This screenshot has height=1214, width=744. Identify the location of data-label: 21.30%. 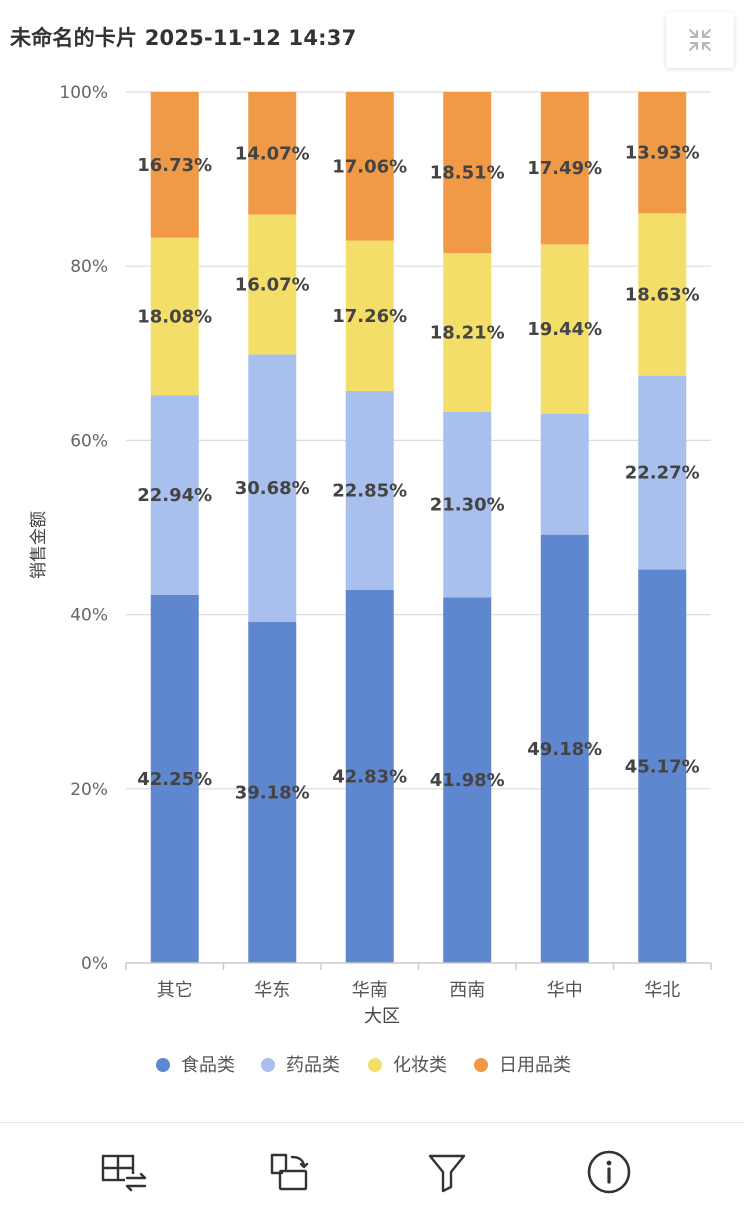
(467, 505).